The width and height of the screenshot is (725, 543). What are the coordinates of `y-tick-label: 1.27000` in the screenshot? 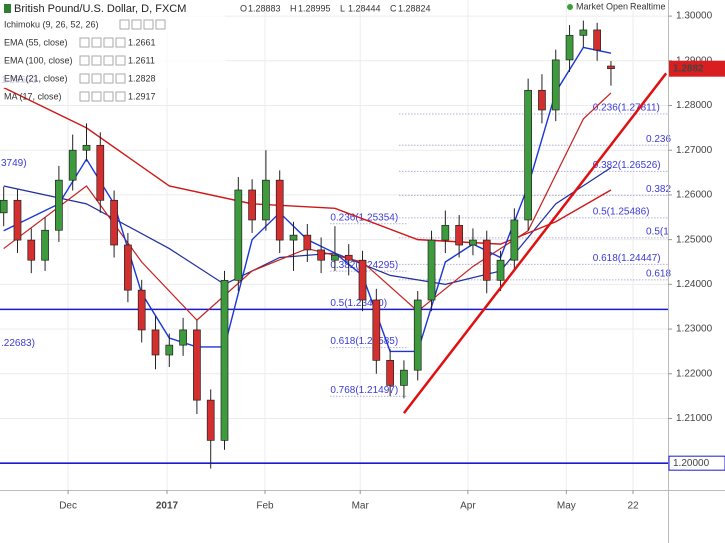 It's located at (694, 150).